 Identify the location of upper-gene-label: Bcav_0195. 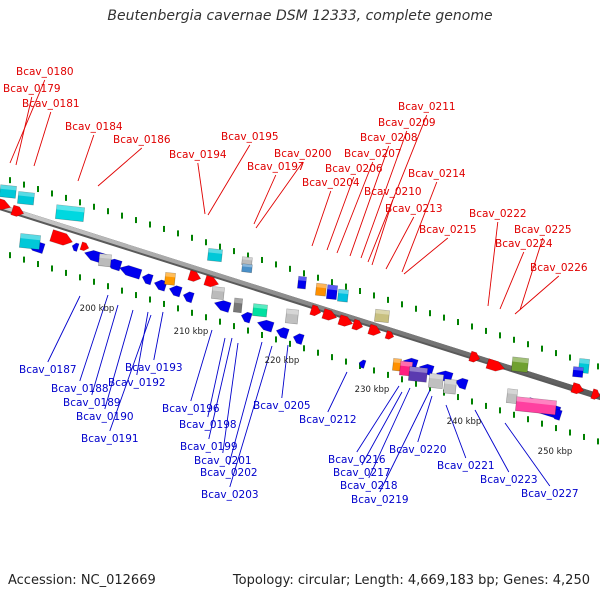
(250, 137).